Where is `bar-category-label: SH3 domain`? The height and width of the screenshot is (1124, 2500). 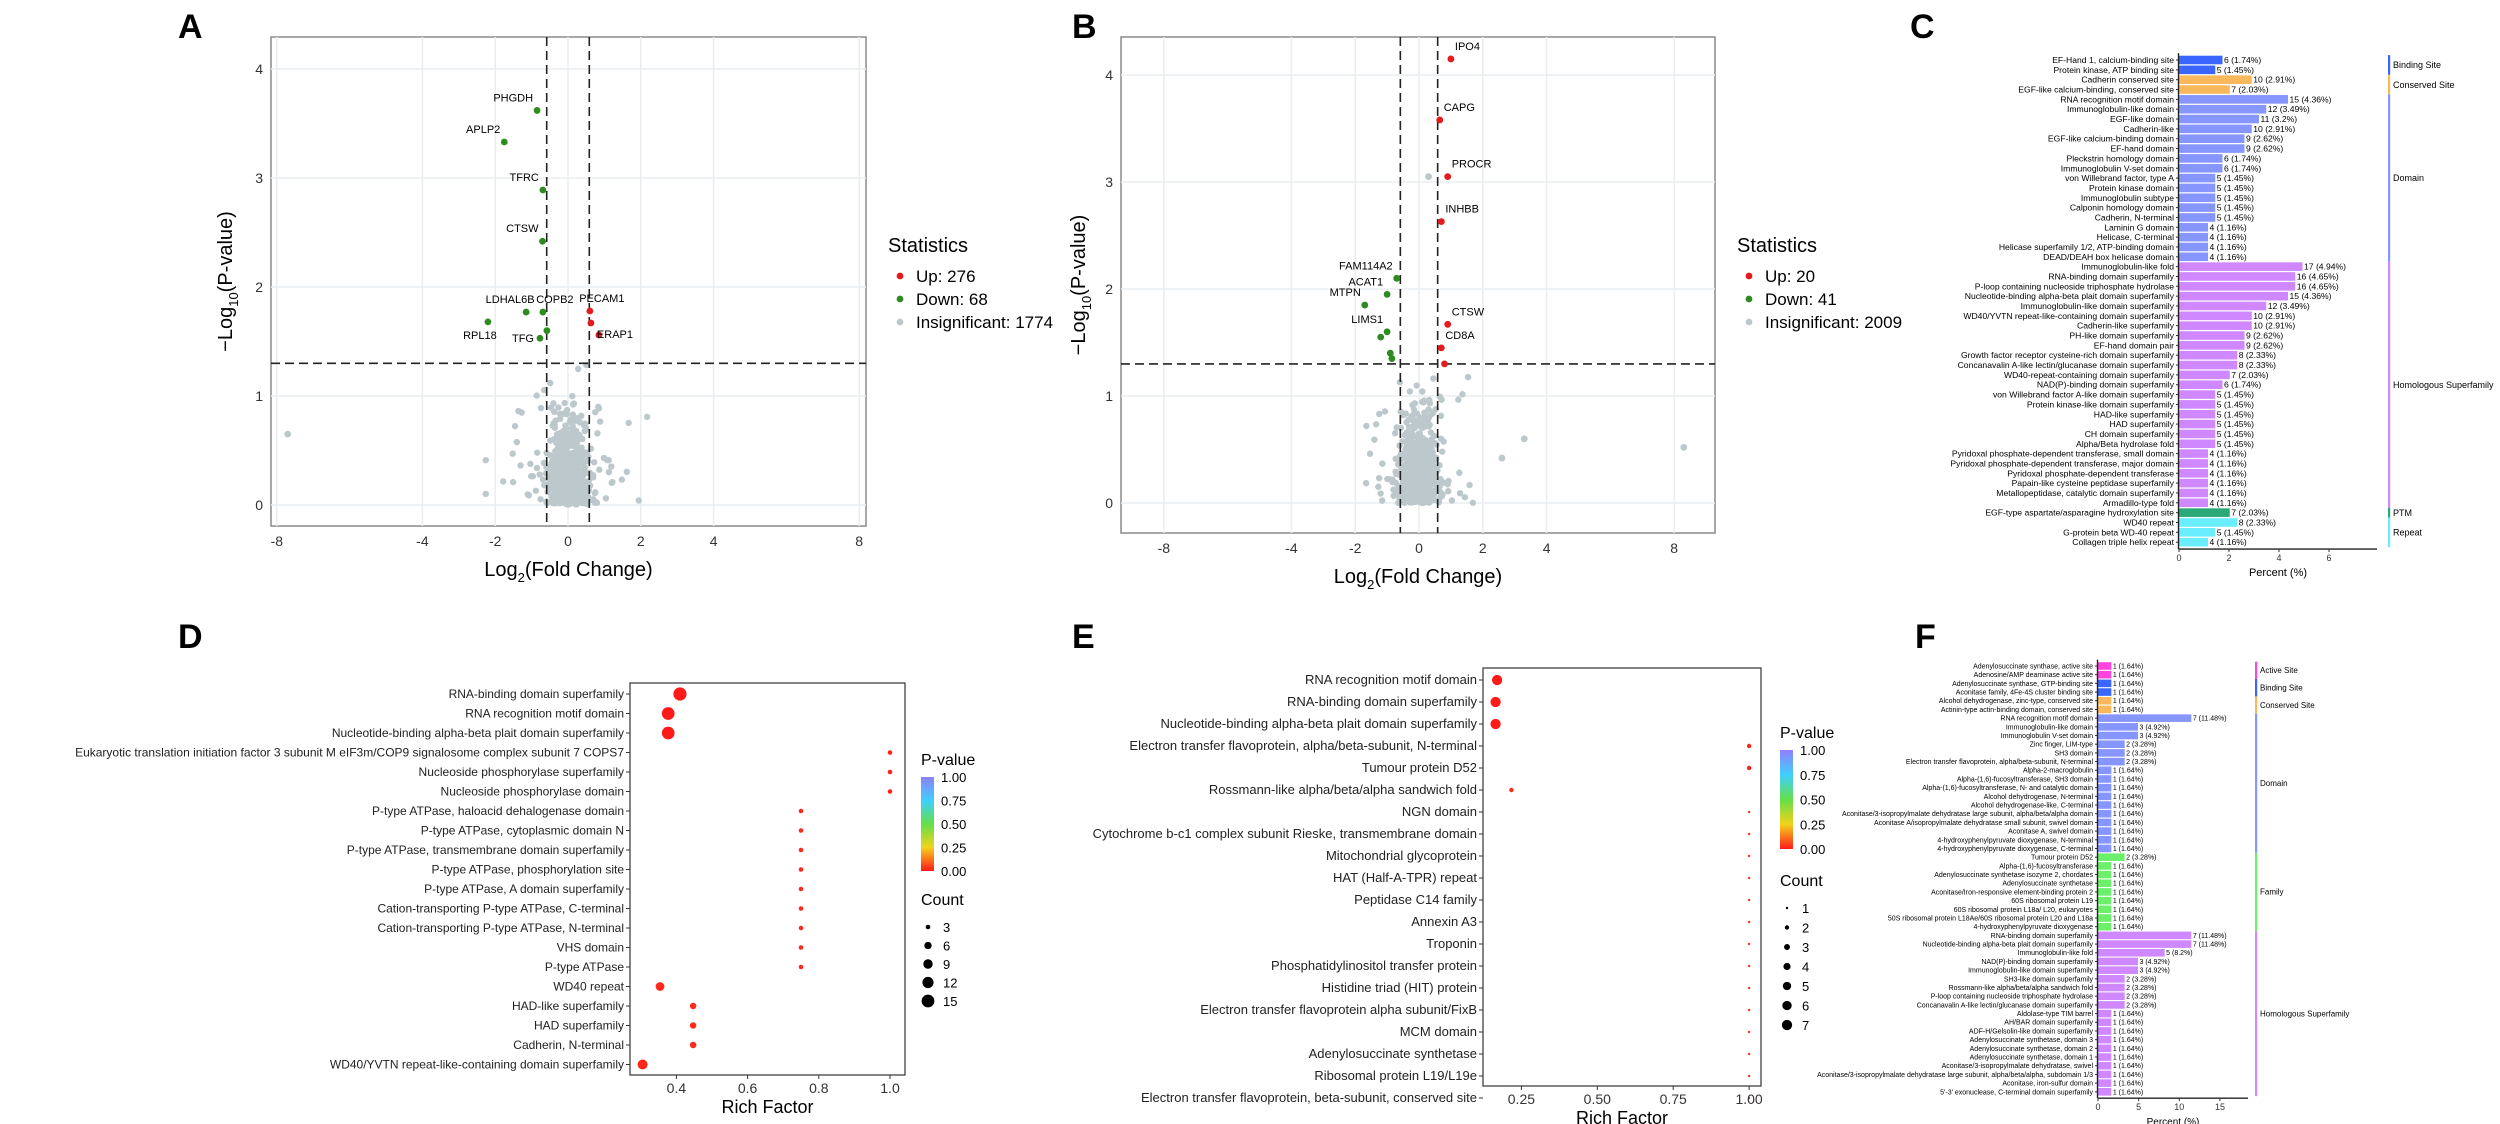 bar-category-label: SH3 domain is located at coordinates (2073, 753).